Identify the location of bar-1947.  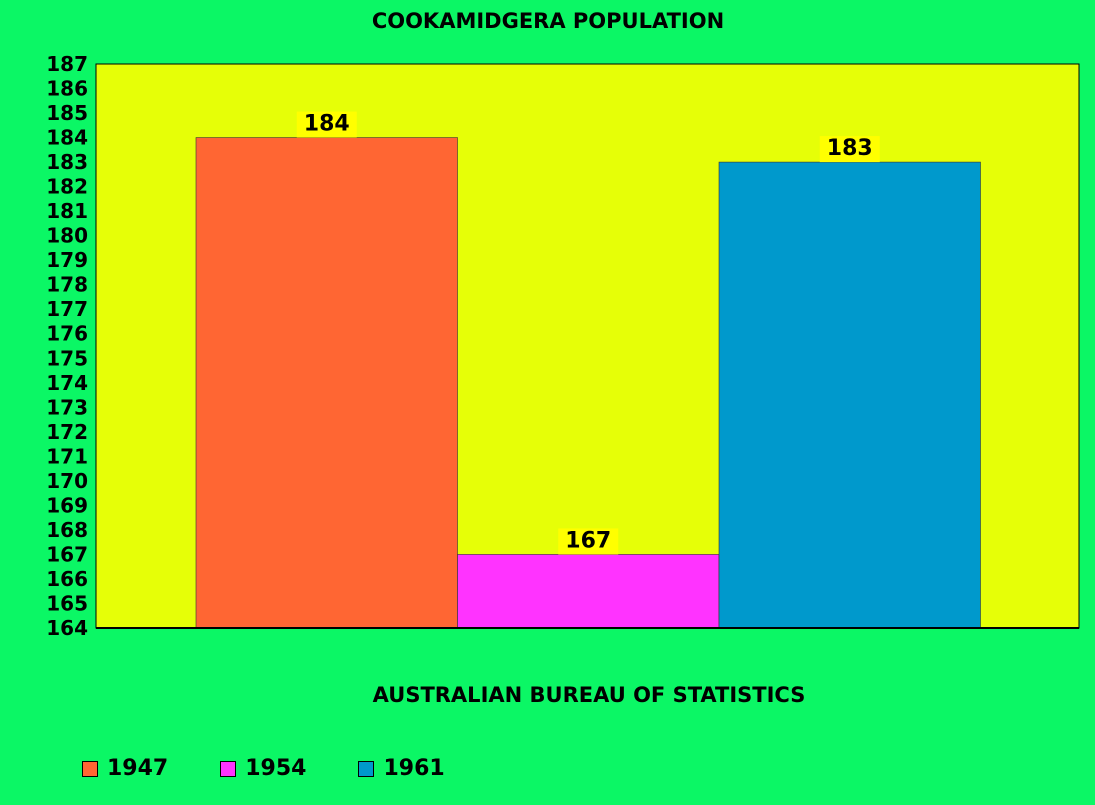
(326, 383).